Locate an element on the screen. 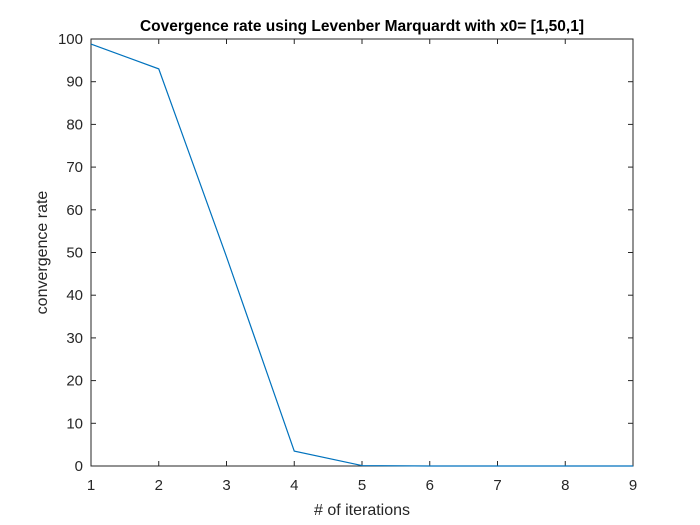  x-tick-label: 3 is located at coordinates (226, 485).